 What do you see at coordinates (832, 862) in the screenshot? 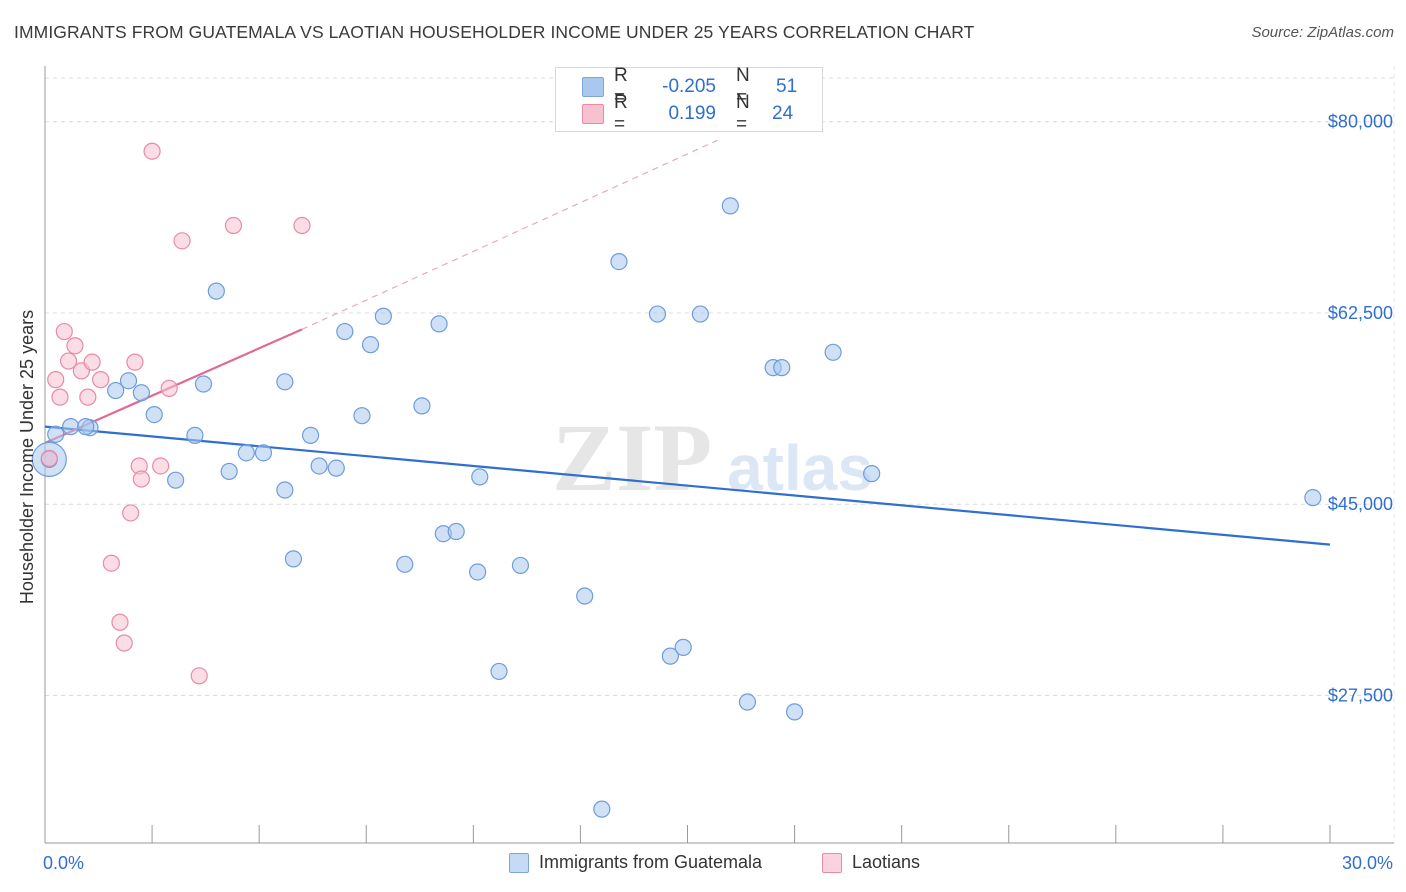
I see `legend-swatch-laotians` at bounding box center [832, 862].